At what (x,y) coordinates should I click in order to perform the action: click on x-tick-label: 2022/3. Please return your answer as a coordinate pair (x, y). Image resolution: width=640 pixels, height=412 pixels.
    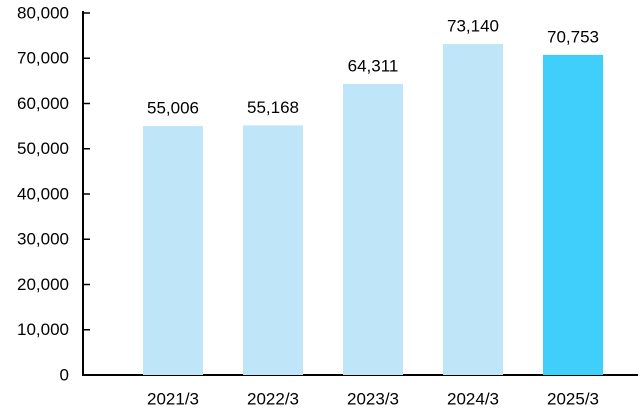
    Looking at the image, I should click on (273, 398).